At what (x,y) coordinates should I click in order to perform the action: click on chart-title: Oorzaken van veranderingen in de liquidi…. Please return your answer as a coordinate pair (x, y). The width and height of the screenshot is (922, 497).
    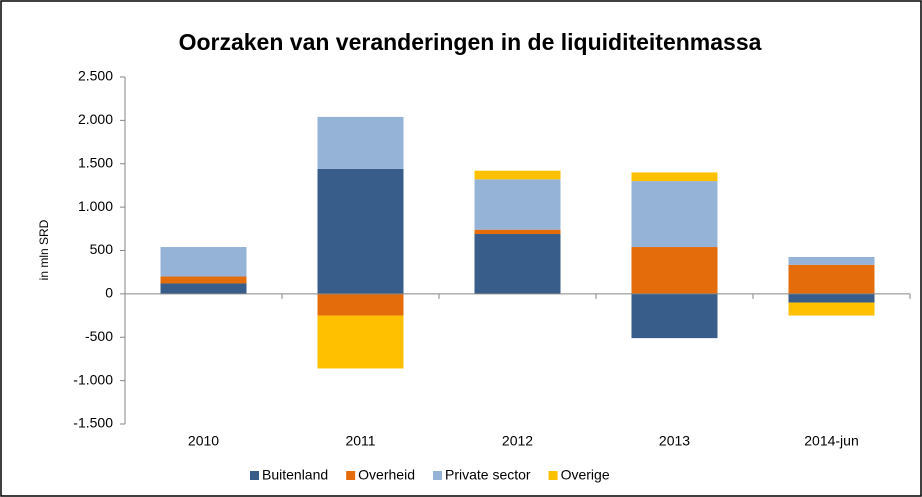
    Looking at the image, I should click on (470, 42).